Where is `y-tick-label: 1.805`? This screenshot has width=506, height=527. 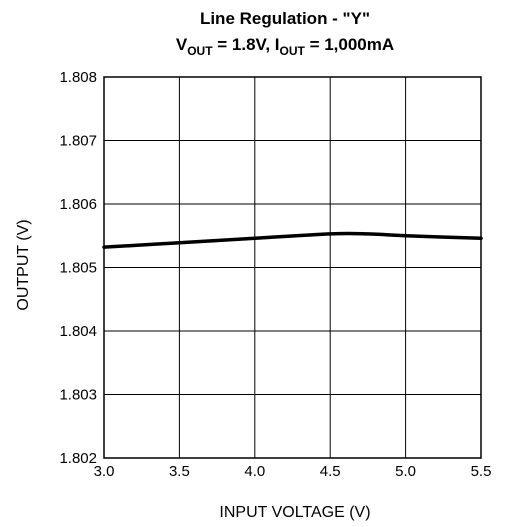
y-tick-label: 1.805 is located at coordinates (78, 268).